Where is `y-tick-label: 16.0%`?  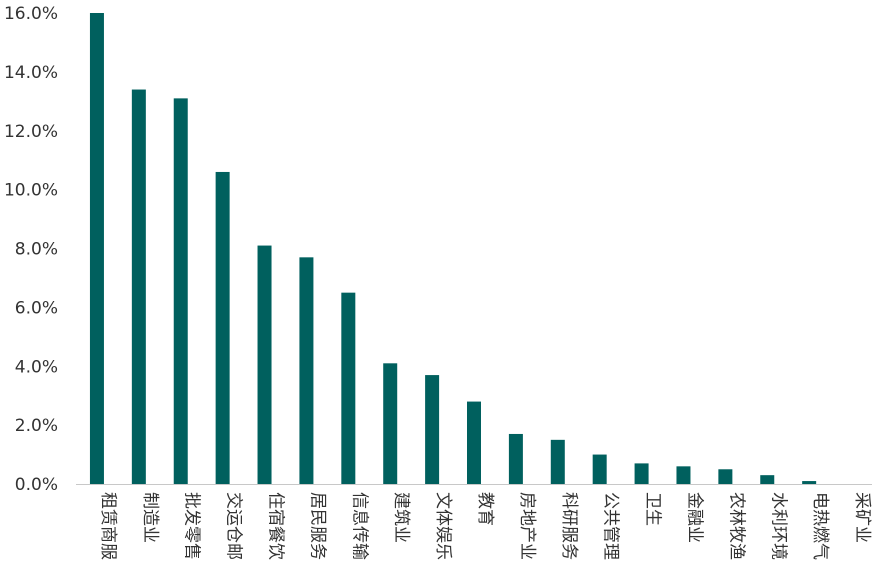 y-tick-label: 16.0% is located at coordinates (31, 14).